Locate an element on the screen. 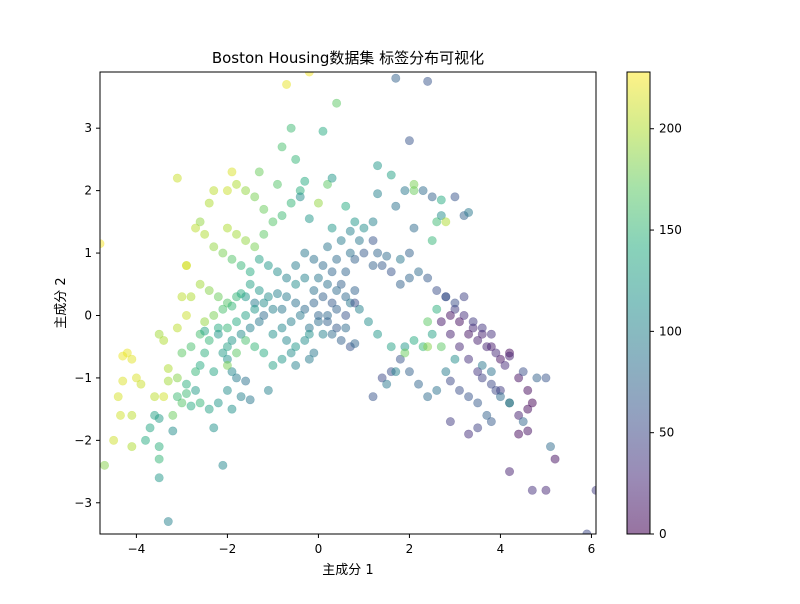 This screenshot has height=604, width=800. y-tick-label: 0 is located at coordinates (88, 315).